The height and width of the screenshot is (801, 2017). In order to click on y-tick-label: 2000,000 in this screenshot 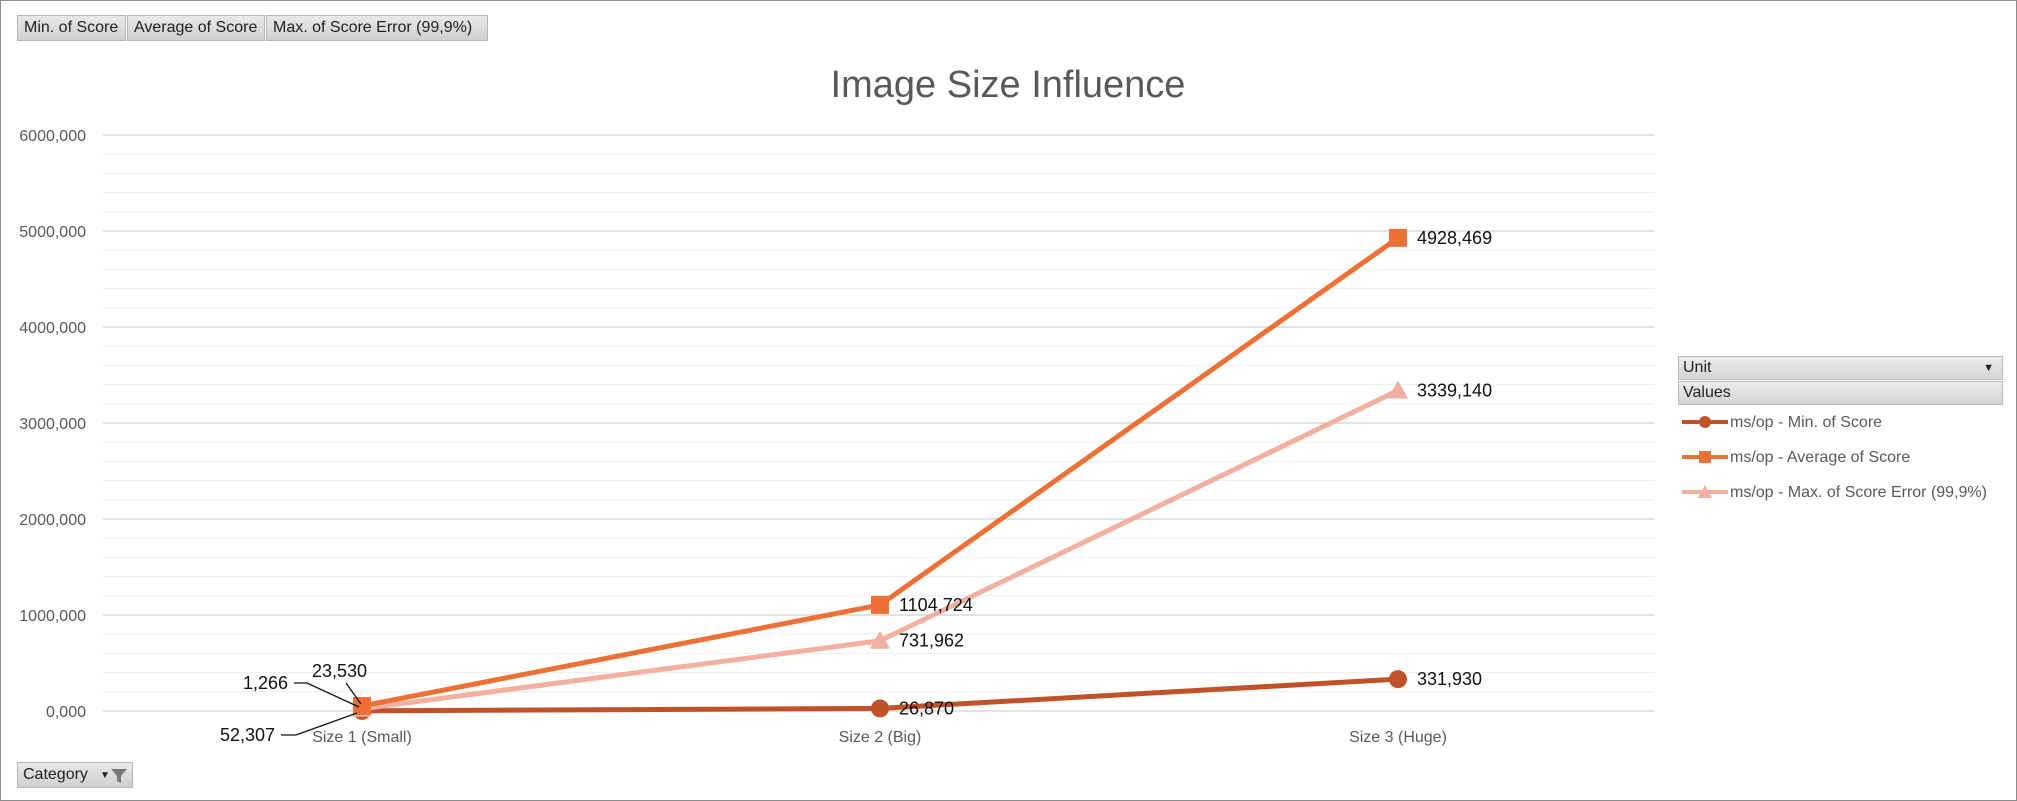, I will do `click(52, 520)`.